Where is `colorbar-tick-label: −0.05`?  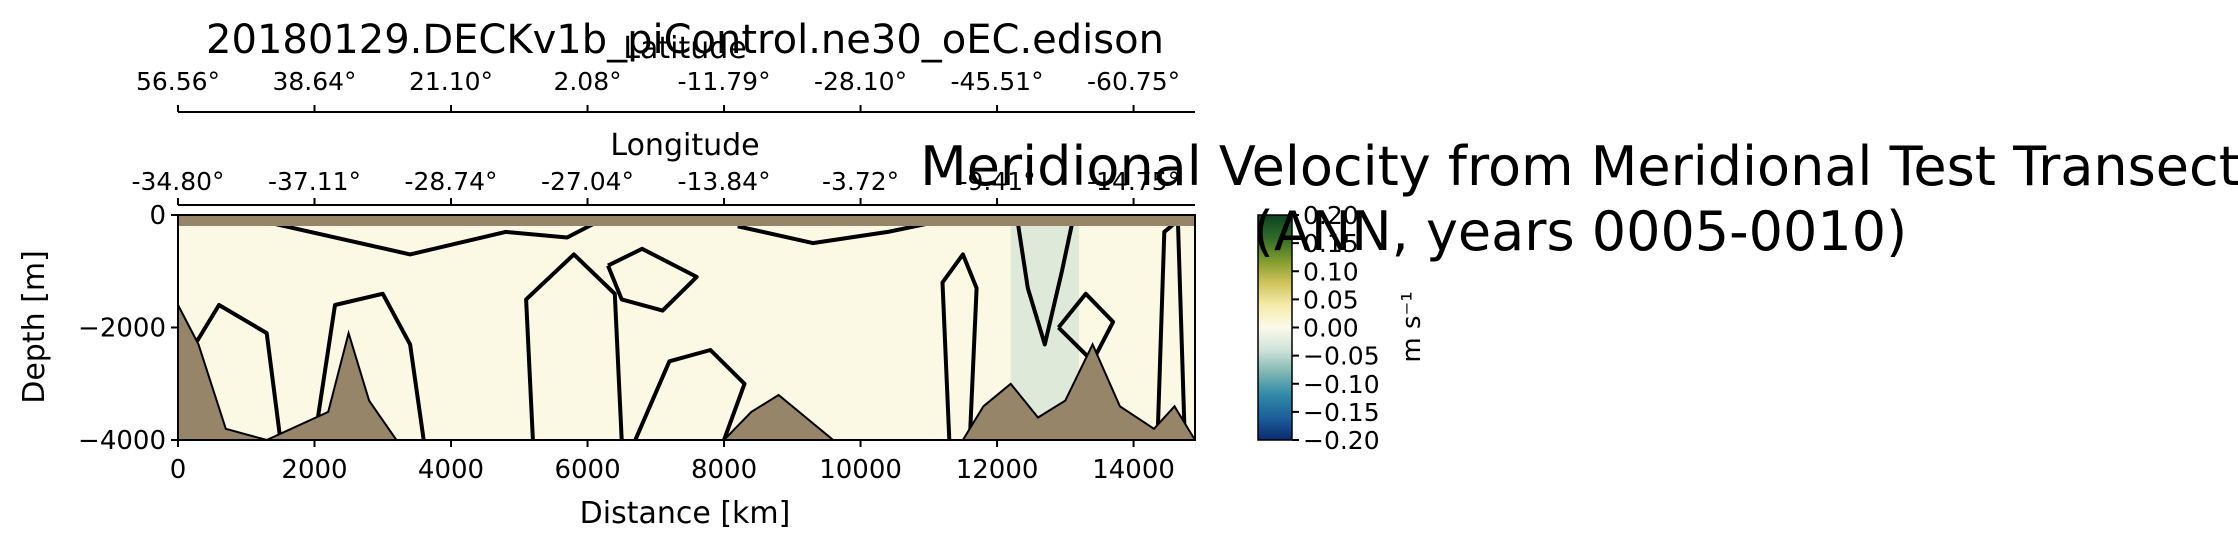 colorbar-tick-label: −0.05 is located at coordinates (1341, 356).